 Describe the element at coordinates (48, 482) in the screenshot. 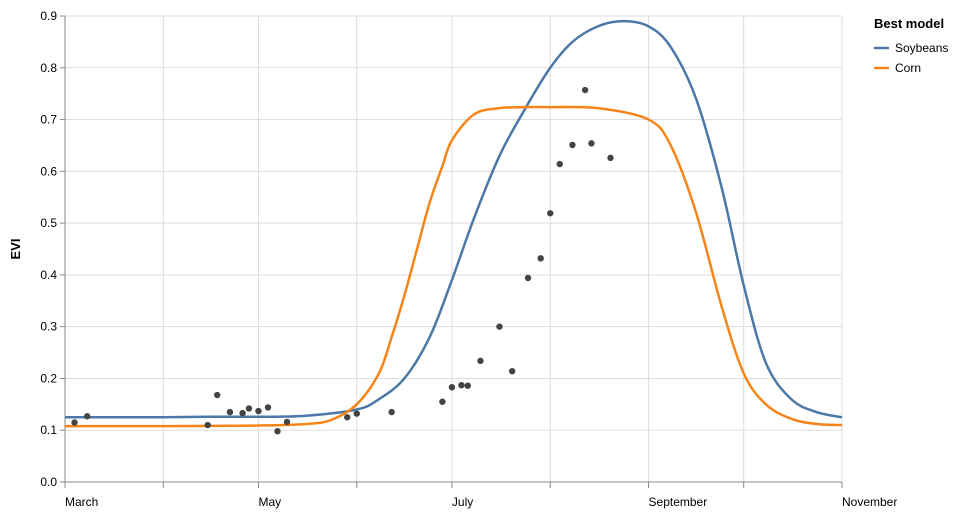

I see `y-tick-label: 0.0` at that location.